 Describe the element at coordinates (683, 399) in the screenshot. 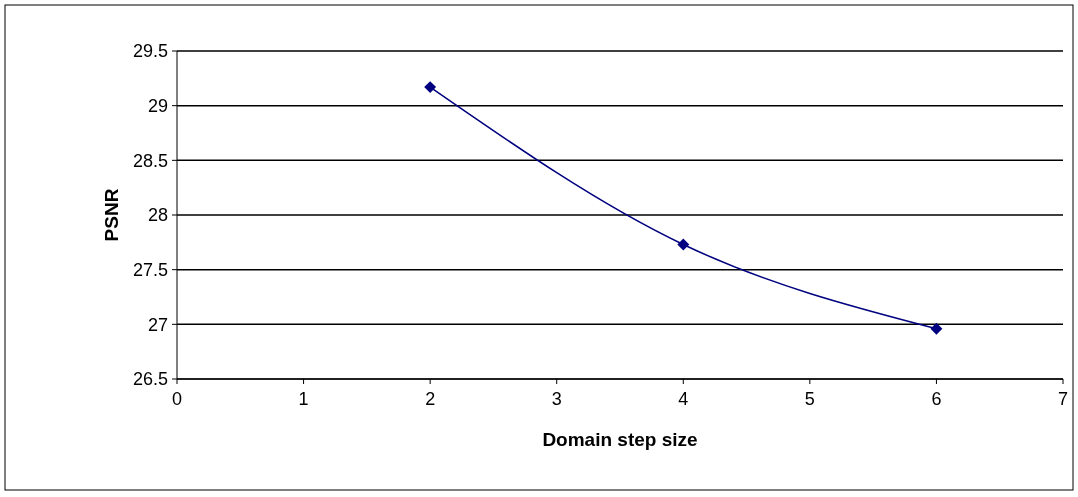

I see `x-tick-label: 4` at that location.